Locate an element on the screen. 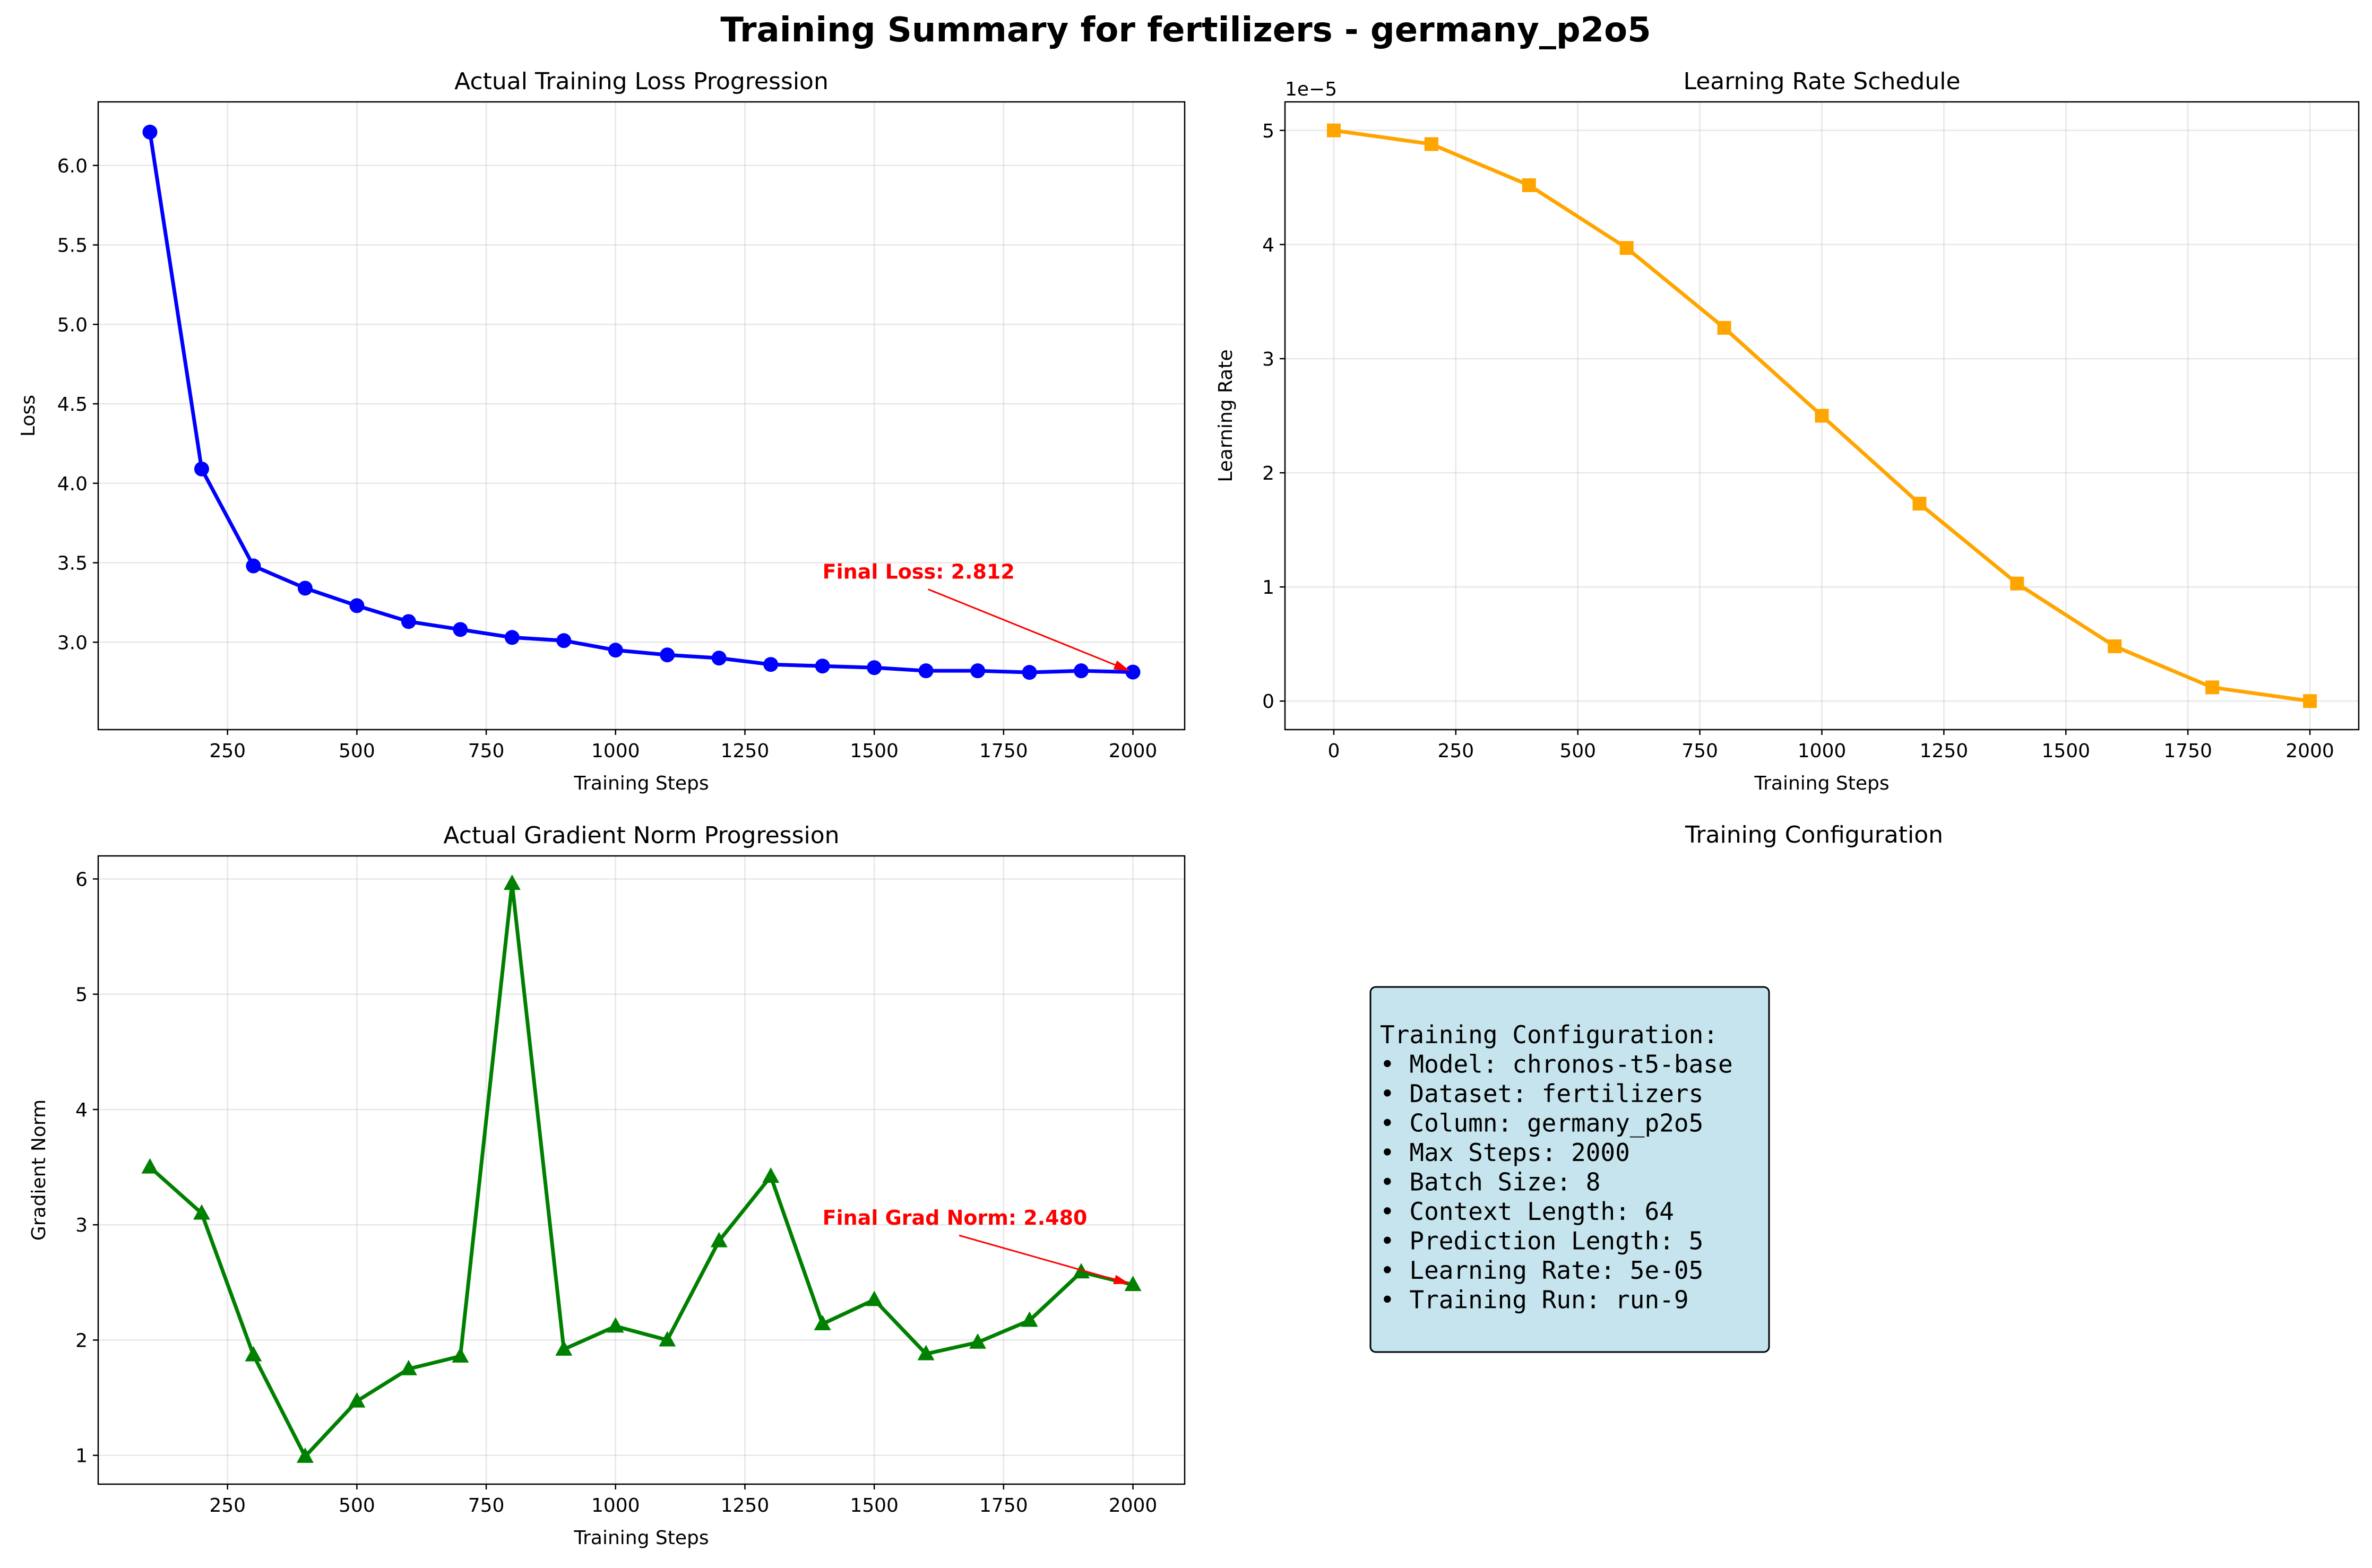  y-tick-label: 6.0 is located at coordinates (72, 166).